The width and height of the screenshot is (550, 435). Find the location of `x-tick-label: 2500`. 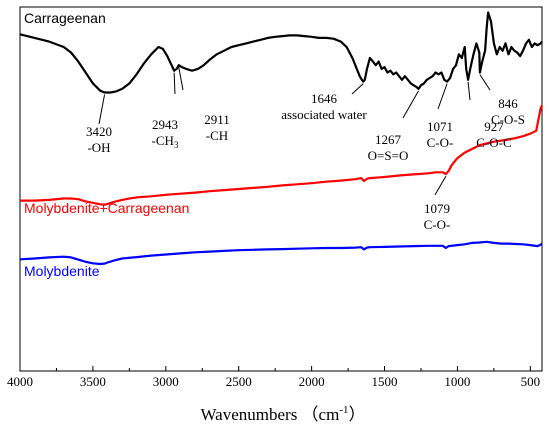

x-tick-label: 2500 is located at coordinates (239, 381).